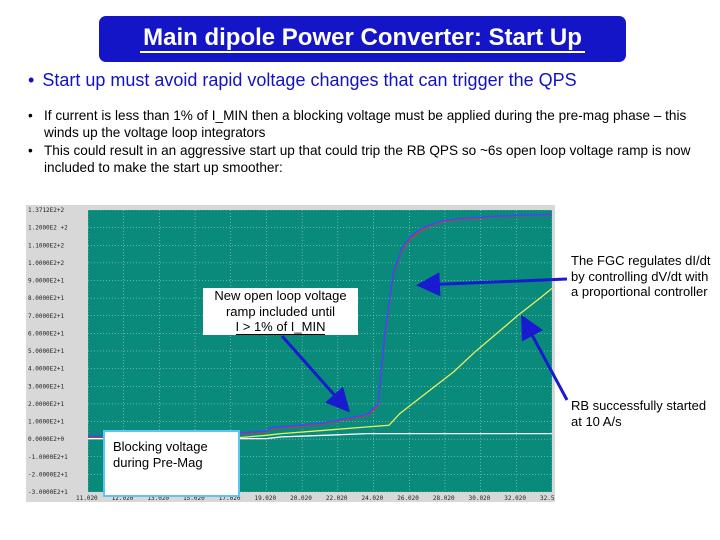 The height and width of the screenshot is (540, 720). What do you see at coordinates (337, 498) in the screenshot?
I see `x-tick-label: 22.020` at bounding box center [337, 498].